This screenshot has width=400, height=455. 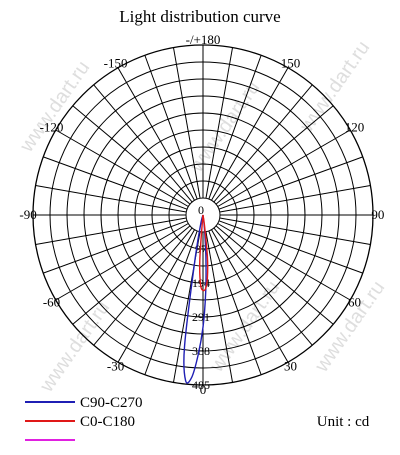 I want to click on radial-tick-label: 291, so click(x=201, y=317).